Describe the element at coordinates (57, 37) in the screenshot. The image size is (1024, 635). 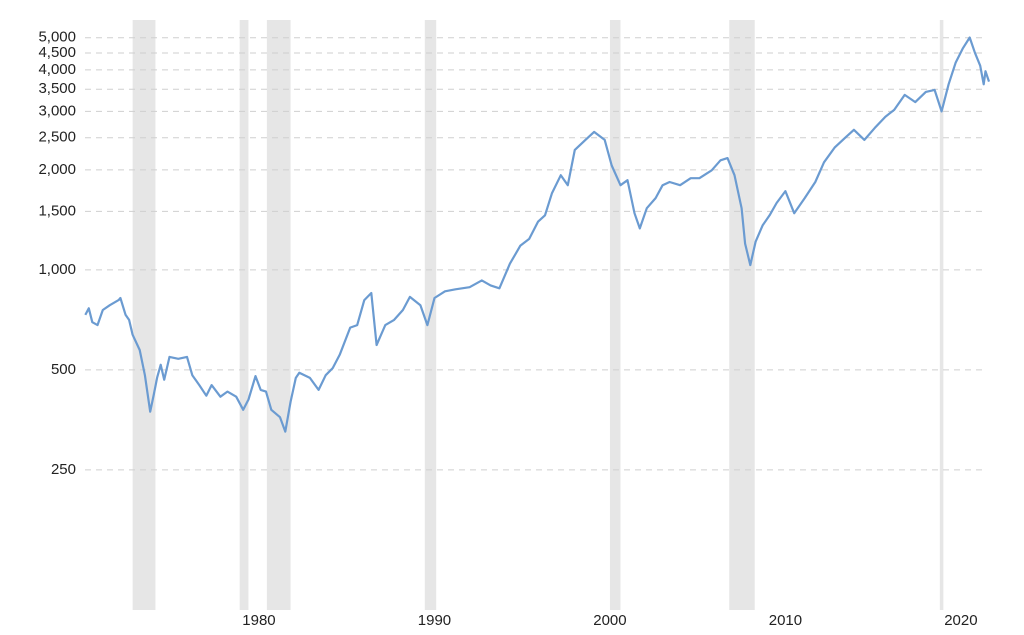
I see `y-tick-label: 5,000` at that location.